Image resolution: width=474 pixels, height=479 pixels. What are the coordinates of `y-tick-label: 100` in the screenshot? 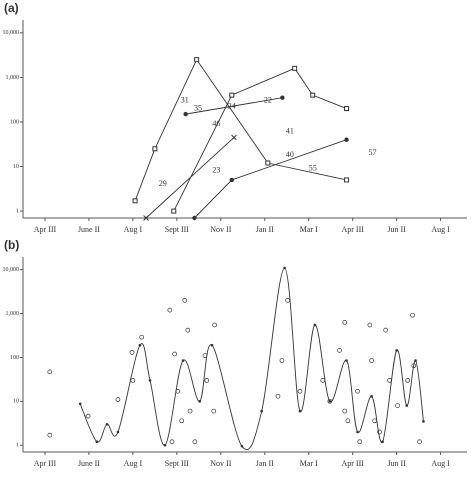 It's located at (14, 358).